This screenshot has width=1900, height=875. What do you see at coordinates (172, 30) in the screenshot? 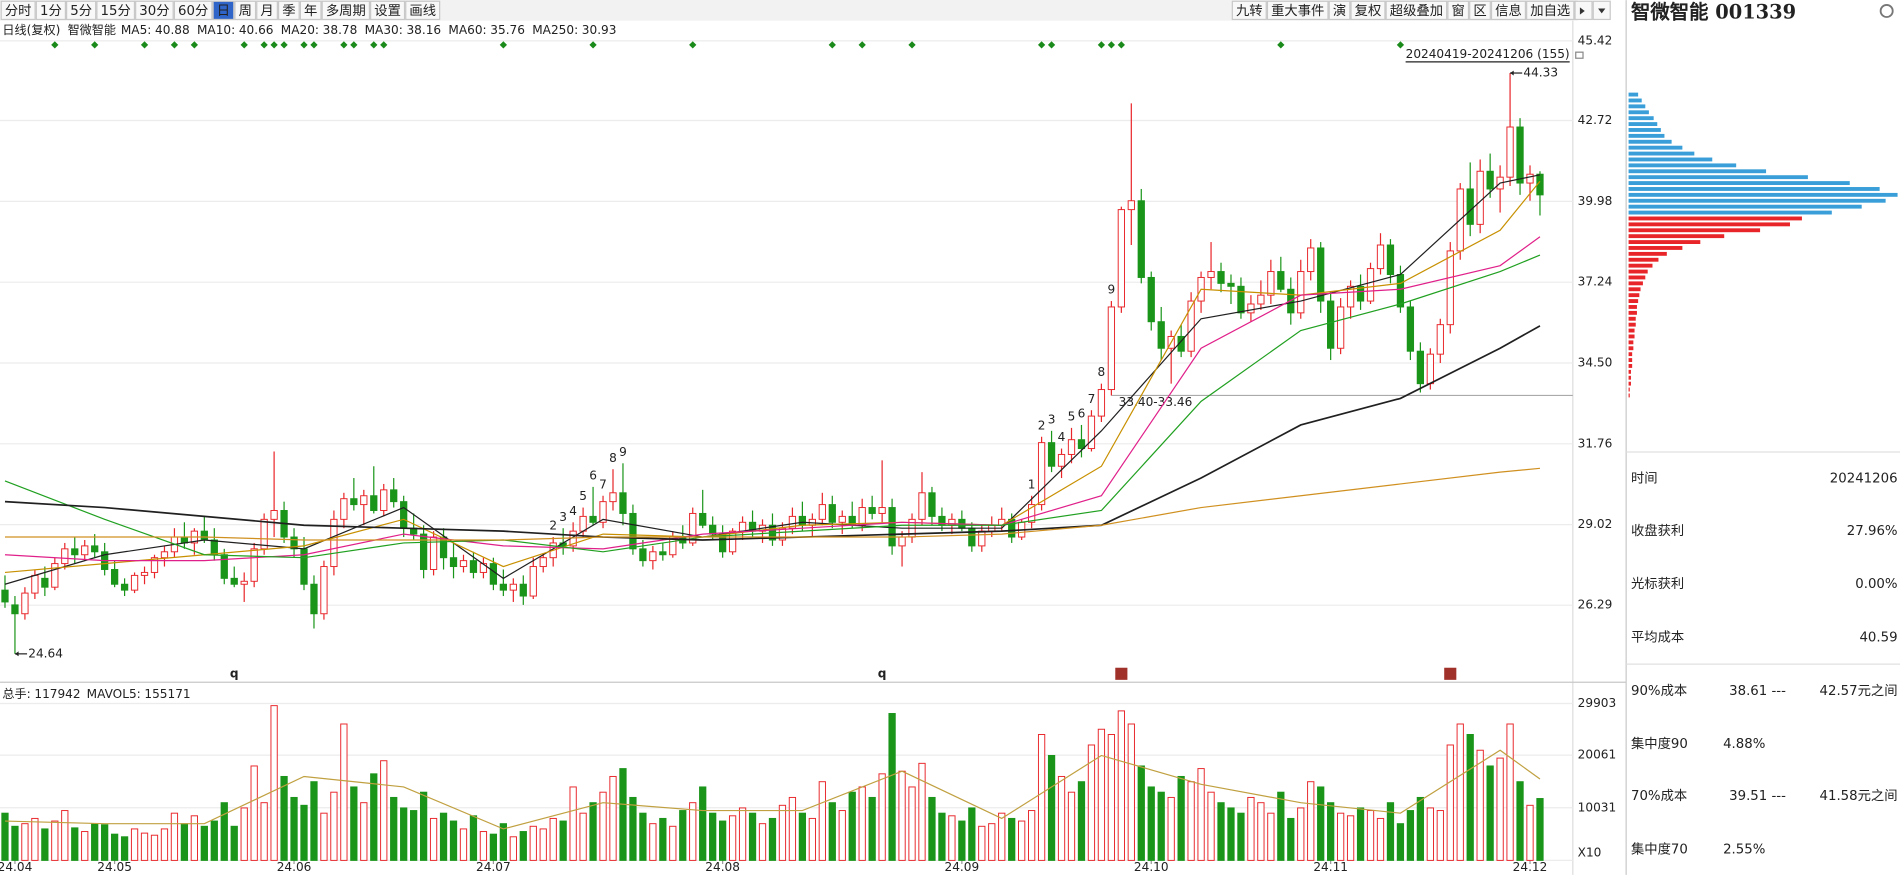
I see `legend-value: 40.88` at bounding box center [172, 30].